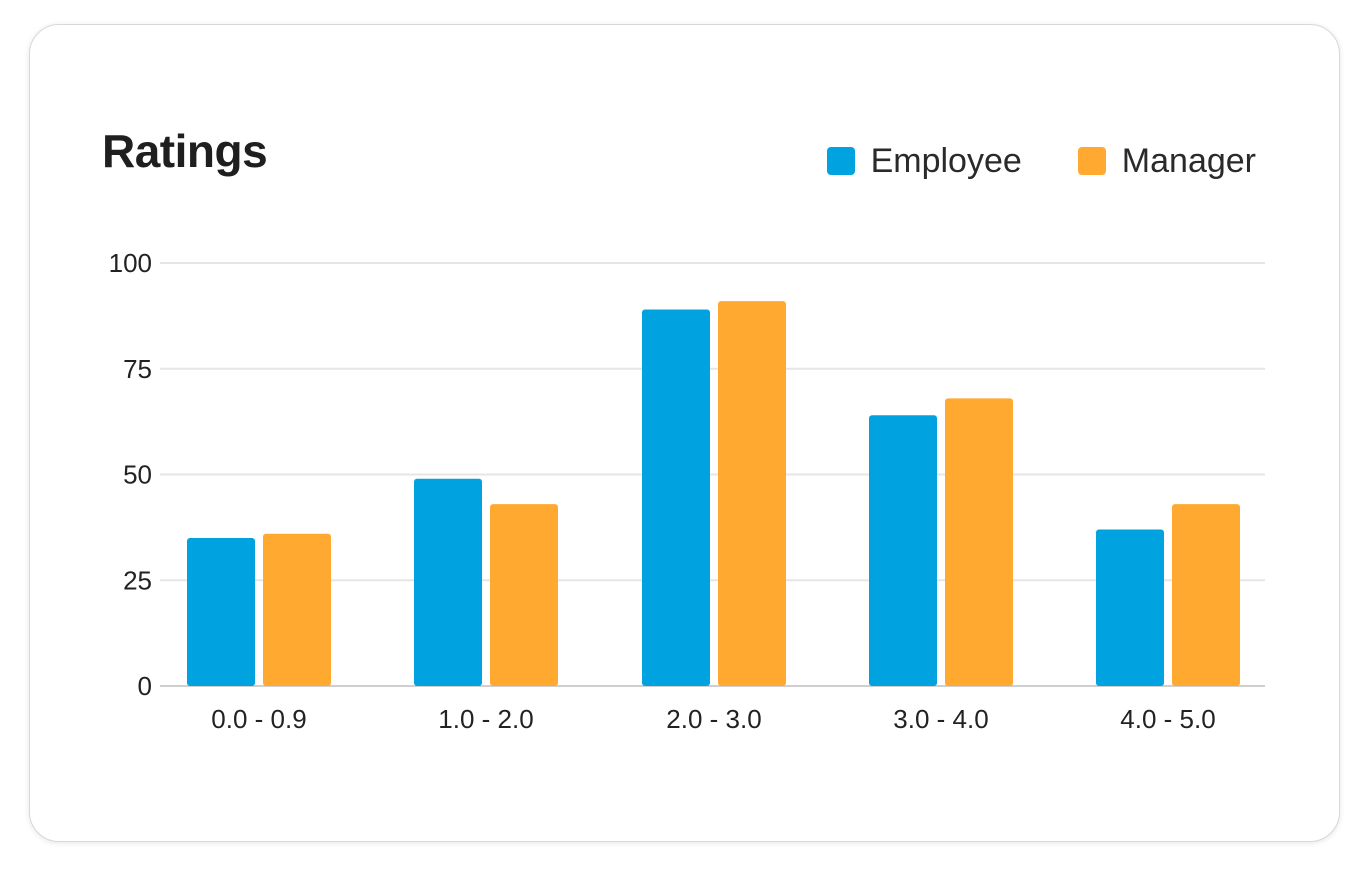 Image resolution: width=1364 pixels, height=871 pixels. I want to click on x-tick-label: 4.0 - 5.0, so click(1167, 719).